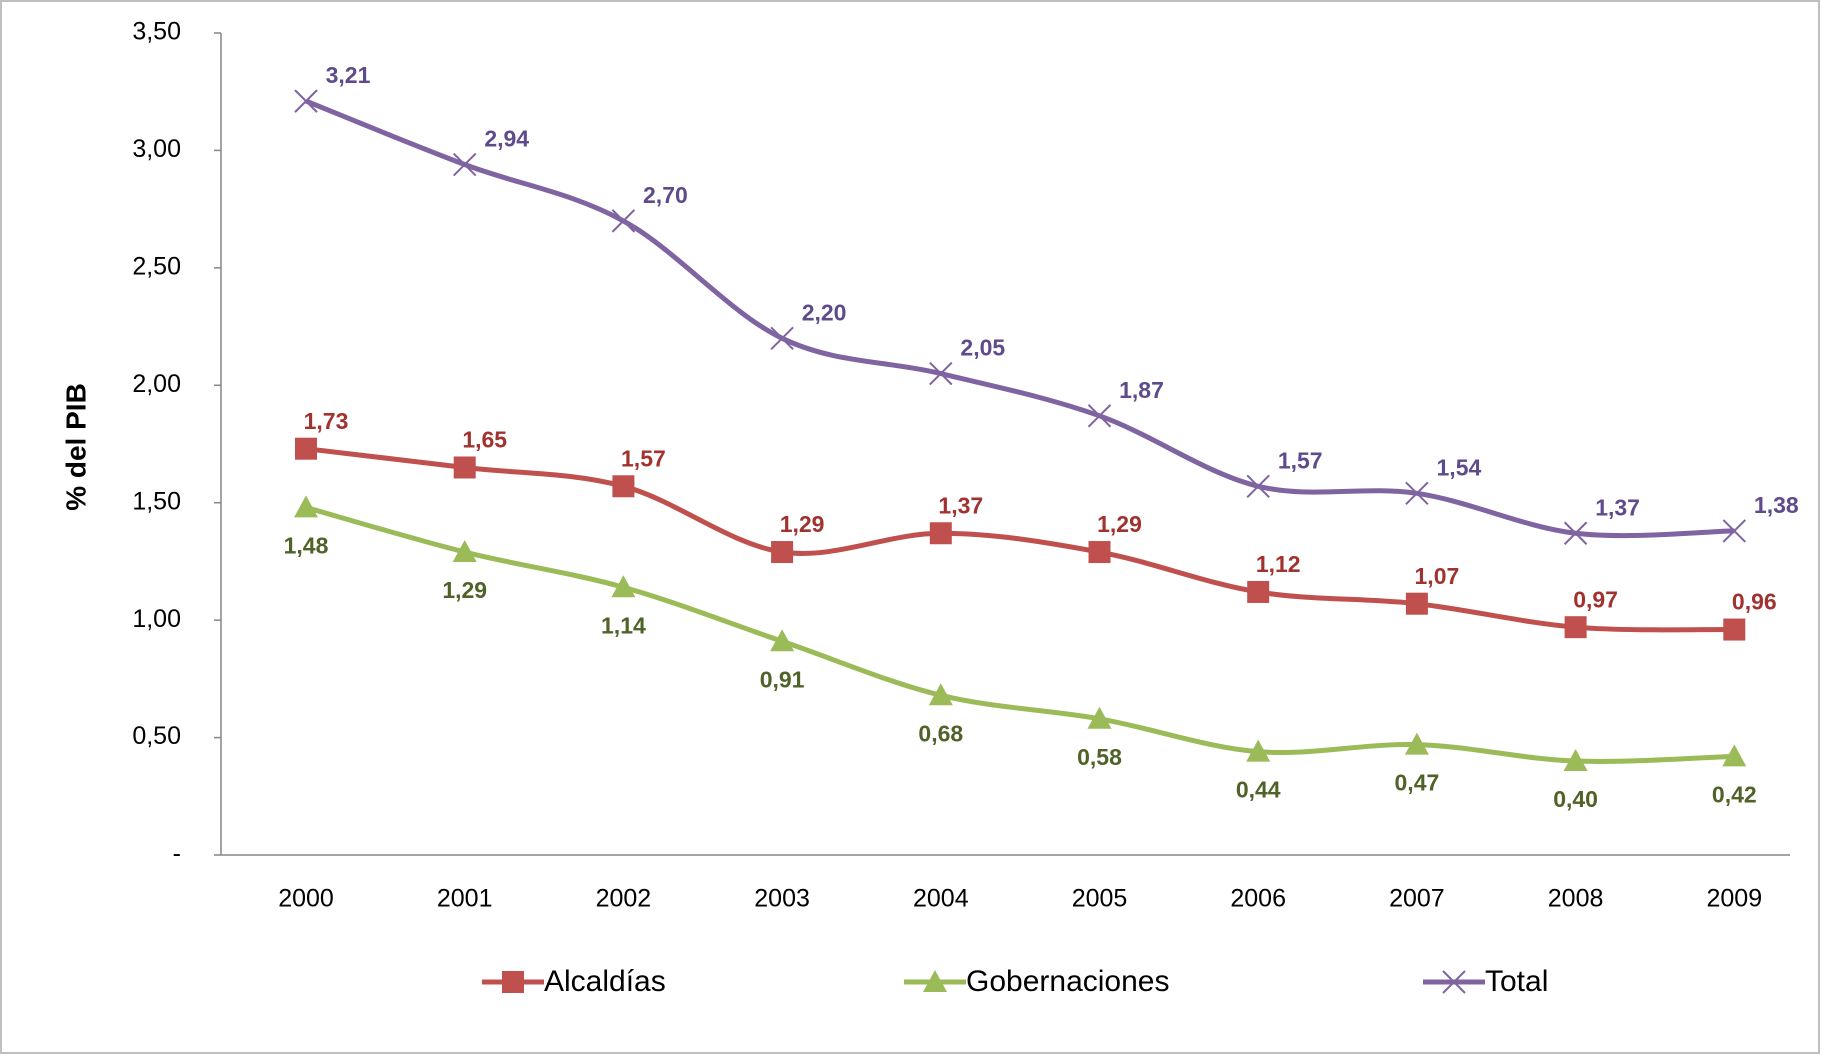 The image size is (1822, 1056). I want to click on x-tick-label: 2006, so click(1258, 899).